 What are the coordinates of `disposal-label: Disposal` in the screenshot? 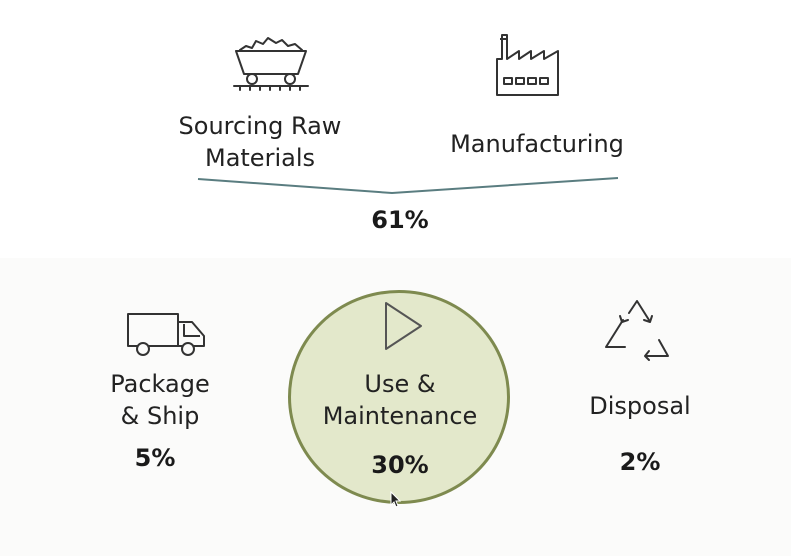 It's located at (640, 406).